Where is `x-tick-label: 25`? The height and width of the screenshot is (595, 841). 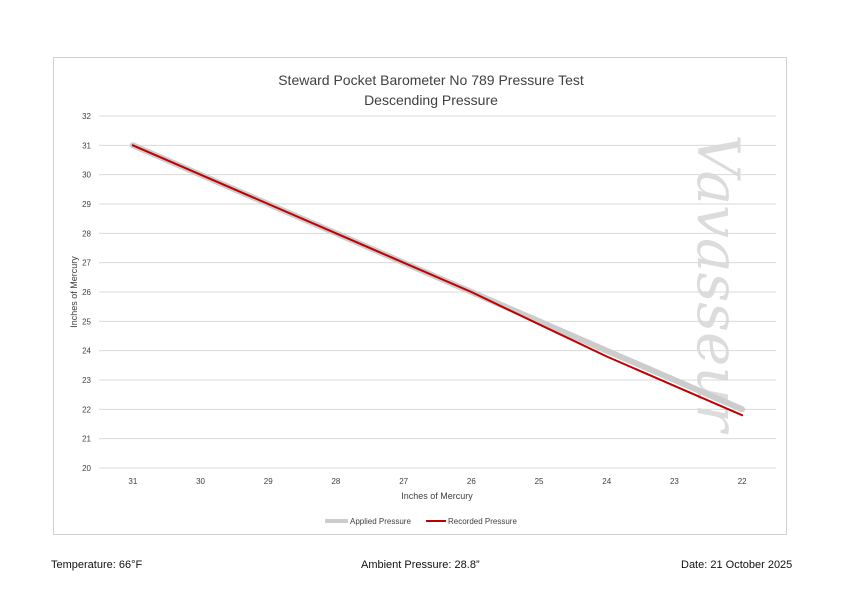
x-tick-label: 25 is located at coordinates (539, 481).